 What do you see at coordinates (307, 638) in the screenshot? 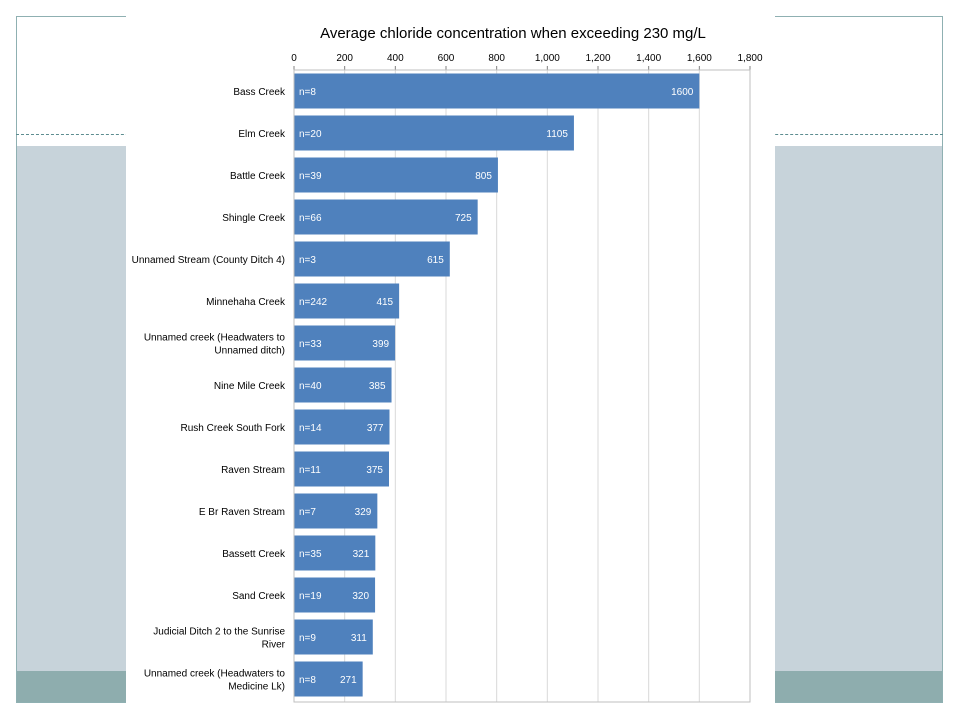
I see `sample-size-label: n=9` at bounding box center [307, 638].